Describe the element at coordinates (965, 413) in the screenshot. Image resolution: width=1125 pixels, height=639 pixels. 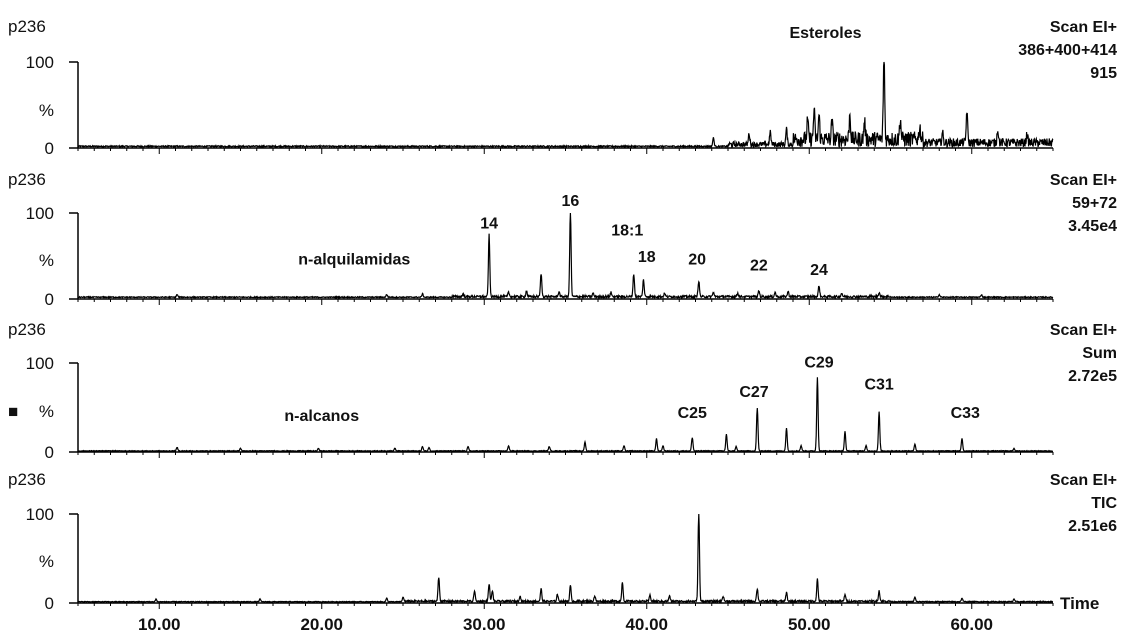
I see `peak-annotation: C33` at that location.